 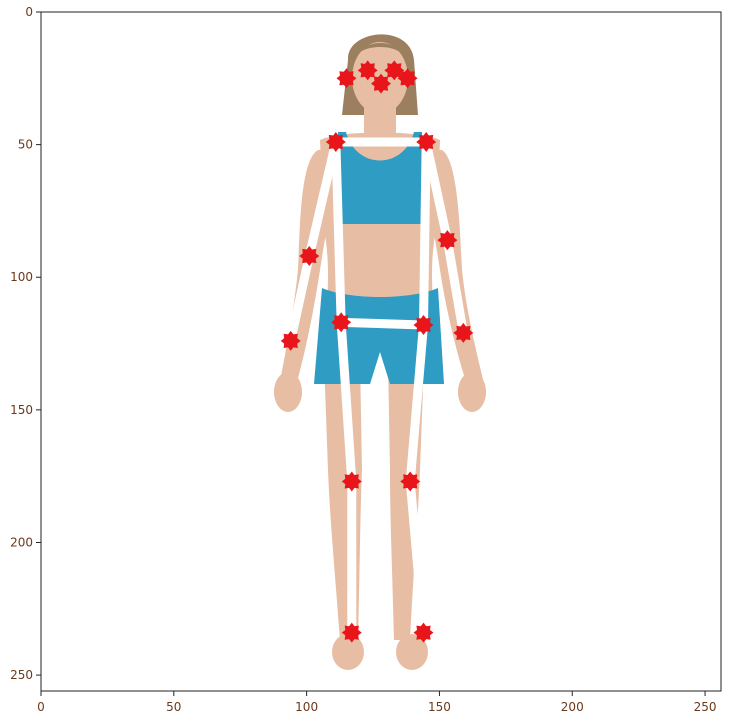 I want to click on keypoint-left-knee, so click(x=410, y=481).